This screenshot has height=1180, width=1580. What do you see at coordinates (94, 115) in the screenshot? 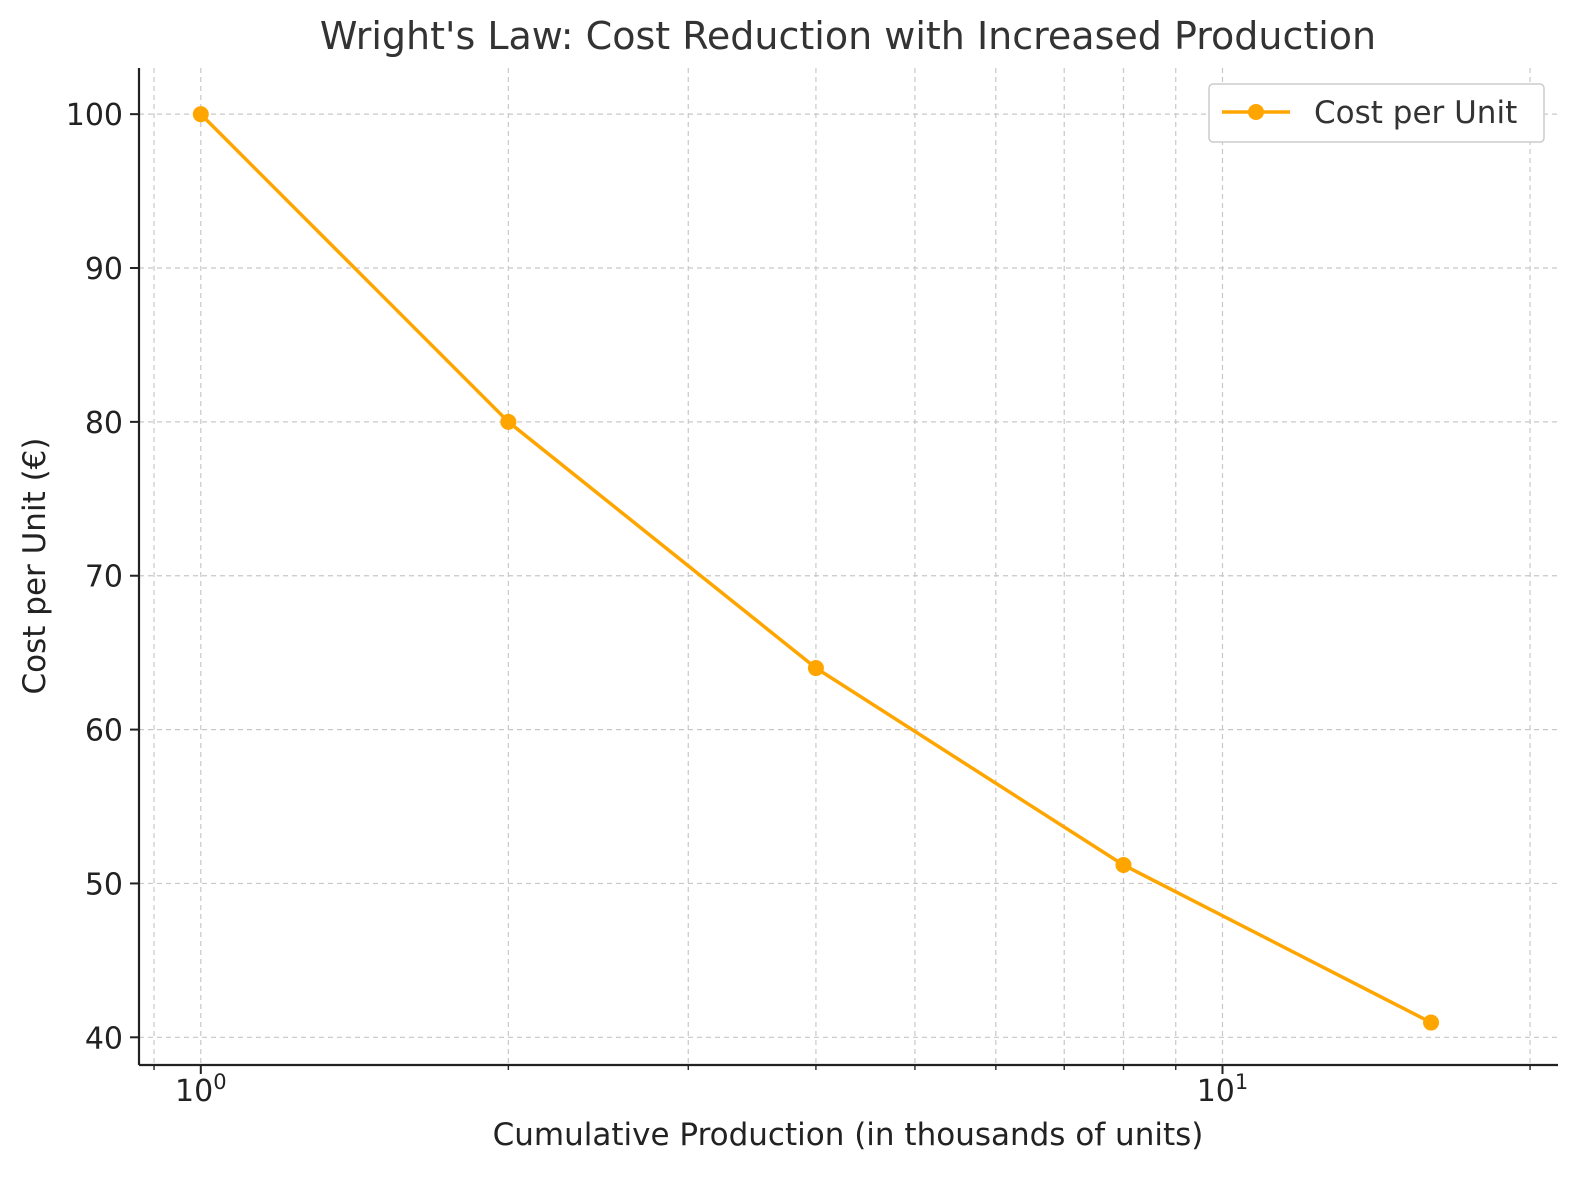
I see `y-tick-label: 100` at bounding box center [94, 115].